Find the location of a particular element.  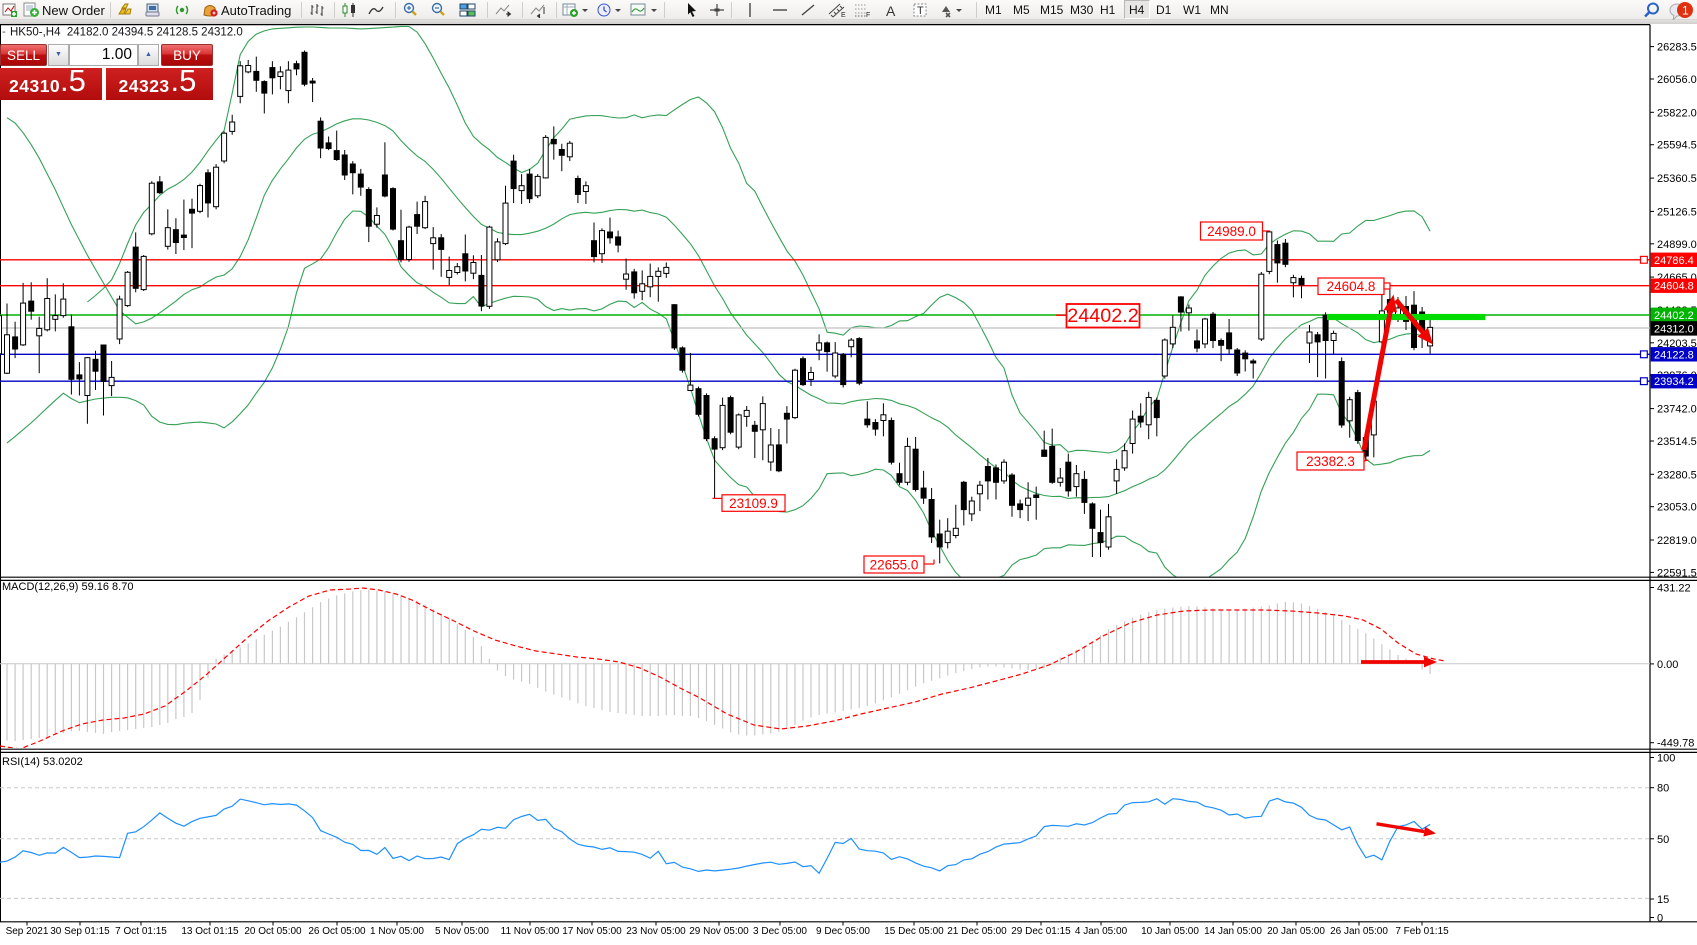

svg-text: 22655.0 is located at coordinates (894, 564).